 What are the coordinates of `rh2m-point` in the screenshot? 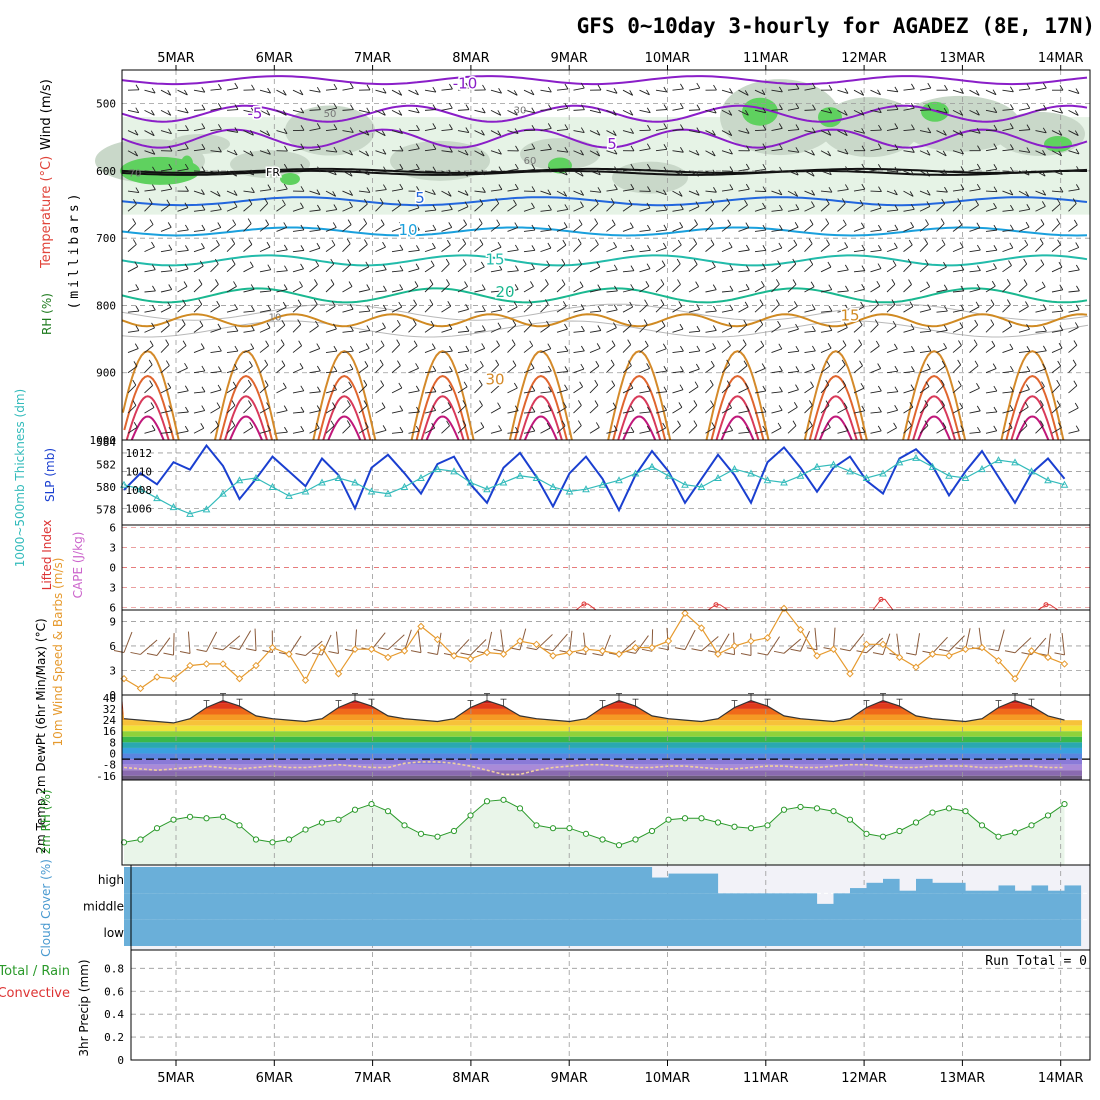 It's located at (916, 822).